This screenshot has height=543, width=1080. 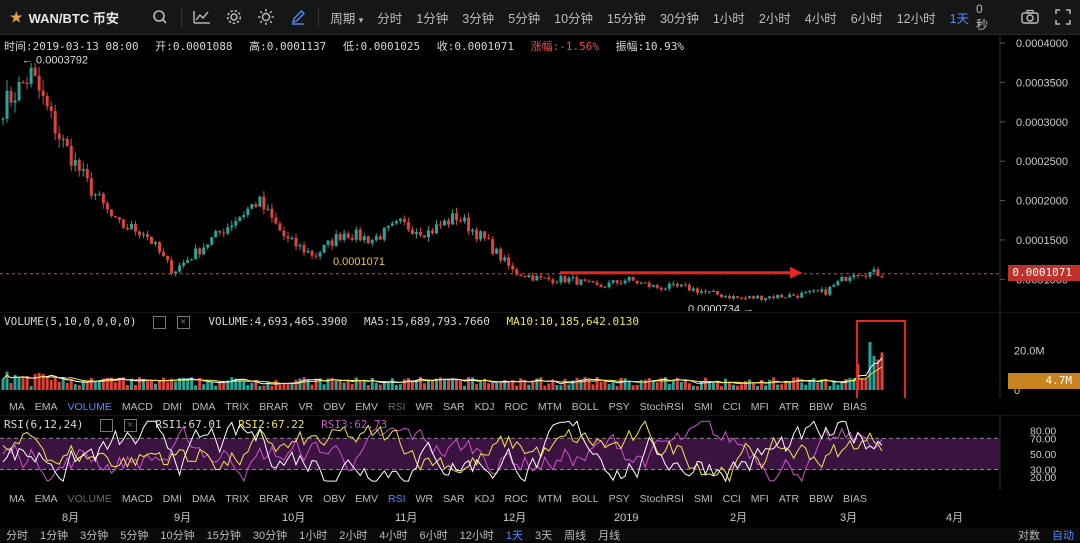 What do you see at coordinates (433, 536) in the screenshot?
I see `bottom-interval-10: 6小时` at bounding box center [433, 536].